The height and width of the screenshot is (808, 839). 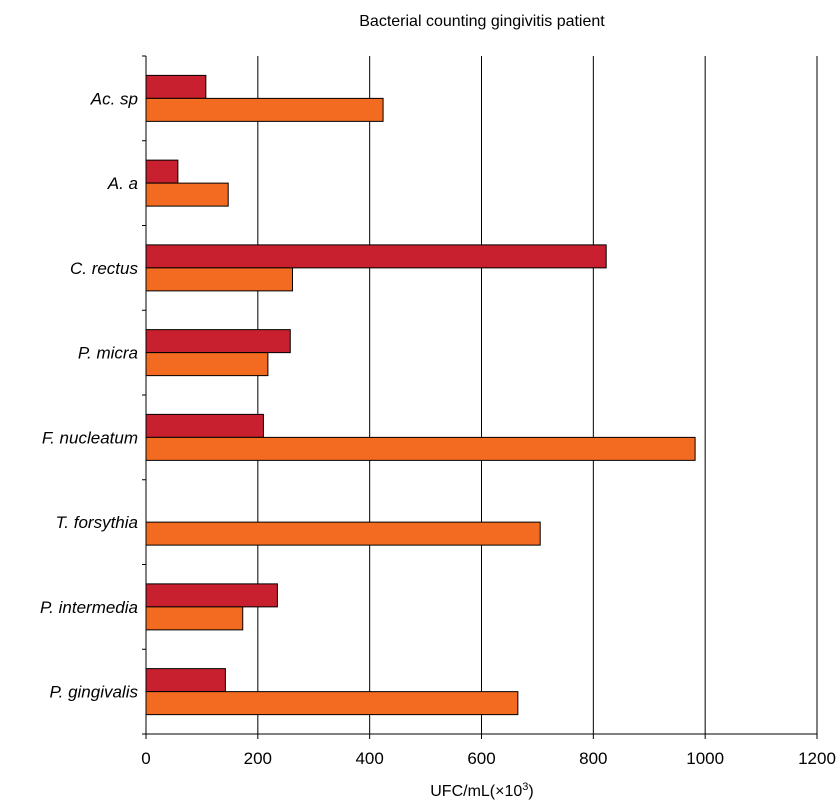 What do you see at coordinates (89, 607) in the screenshot?
I see `category-label-6: P. intermedia` at bounding box center [89, 607].